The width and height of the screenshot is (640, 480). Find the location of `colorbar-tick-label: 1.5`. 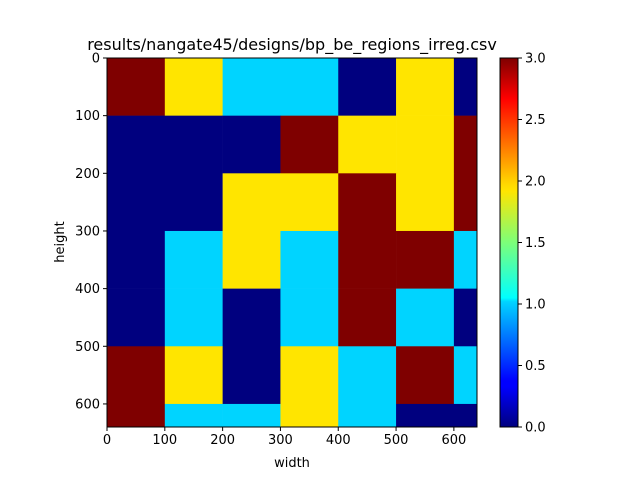

colorbar-tick-label: 1.5 is located at coordinates (535, 243).